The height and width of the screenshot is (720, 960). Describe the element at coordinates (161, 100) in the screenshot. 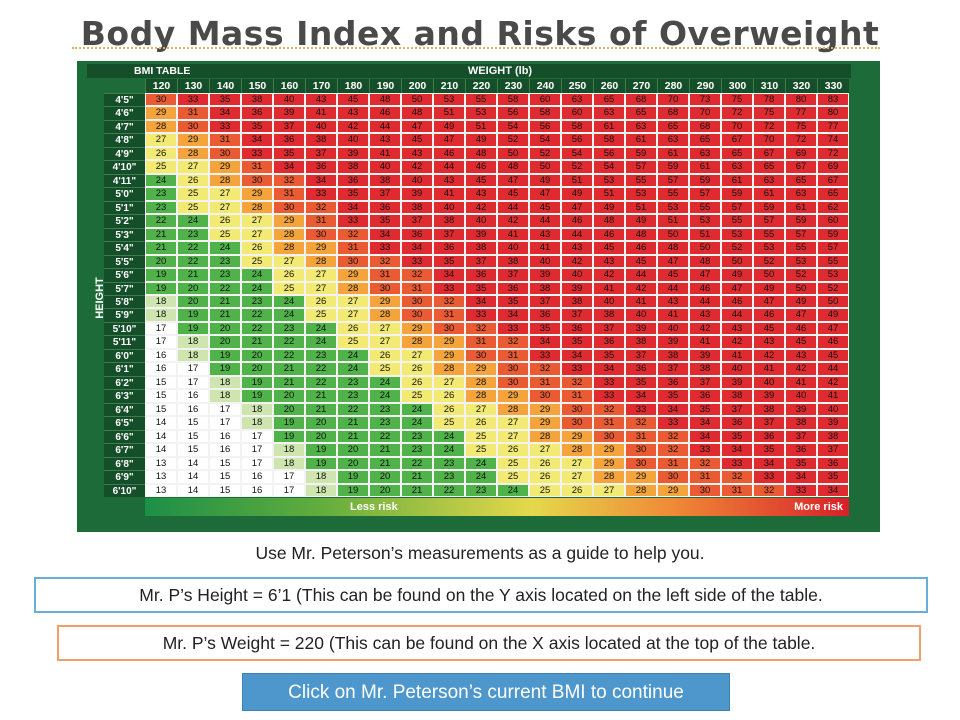

I see `bmi-cell: 30` at that location.